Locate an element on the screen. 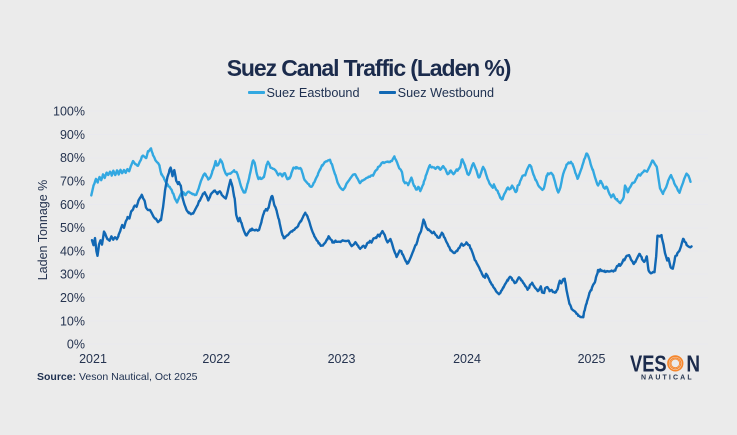 This screenshot has height=435, width=737. svg-text: Laden Tonnage % is located at coordinates (43, 230).